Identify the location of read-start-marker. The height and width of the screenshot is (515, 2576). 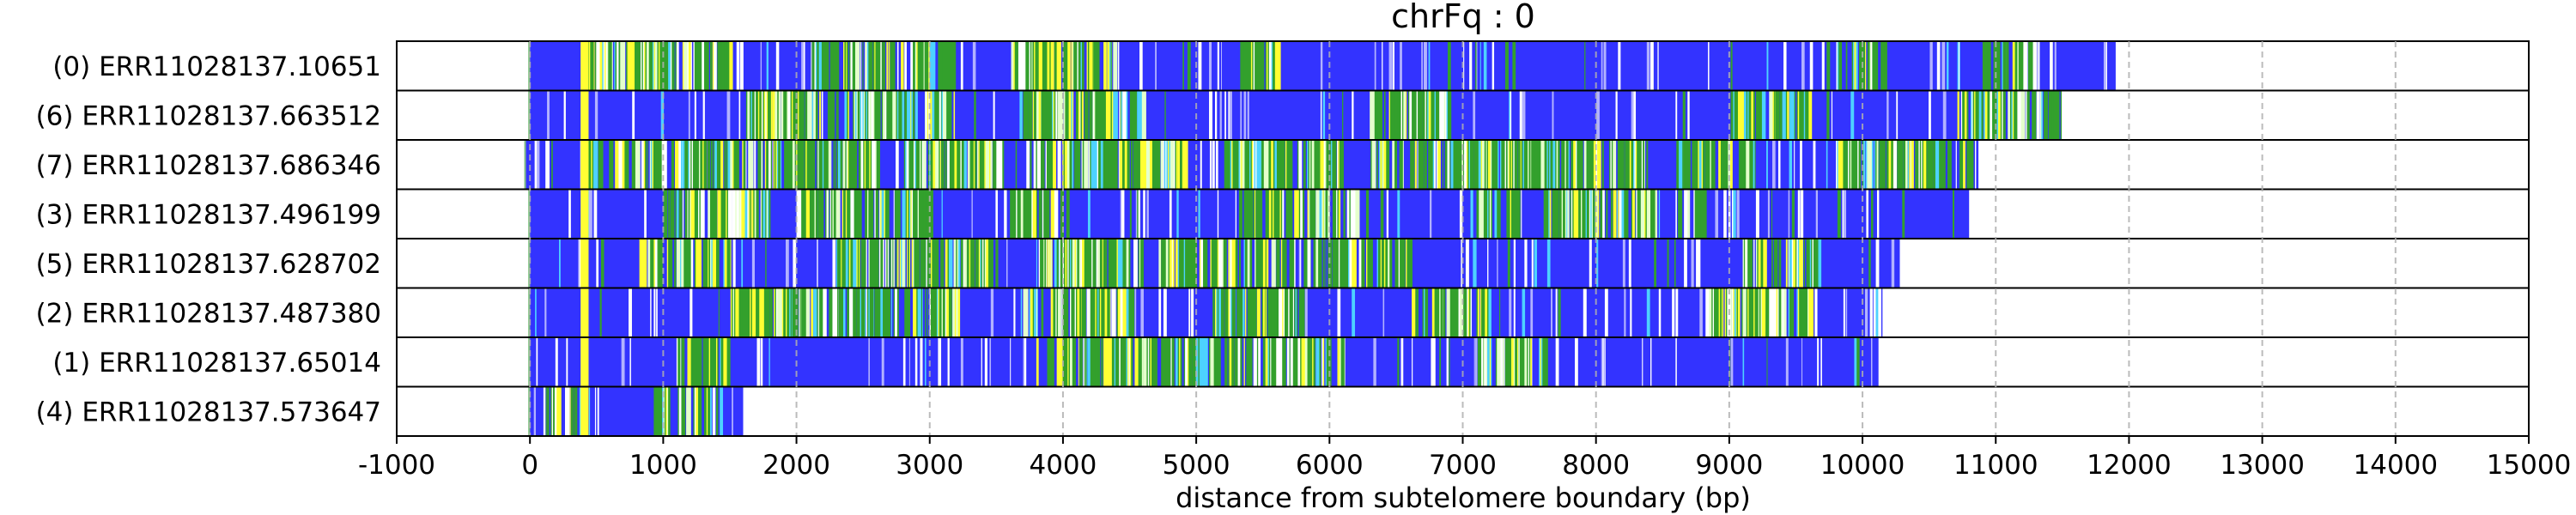
(530, 411).